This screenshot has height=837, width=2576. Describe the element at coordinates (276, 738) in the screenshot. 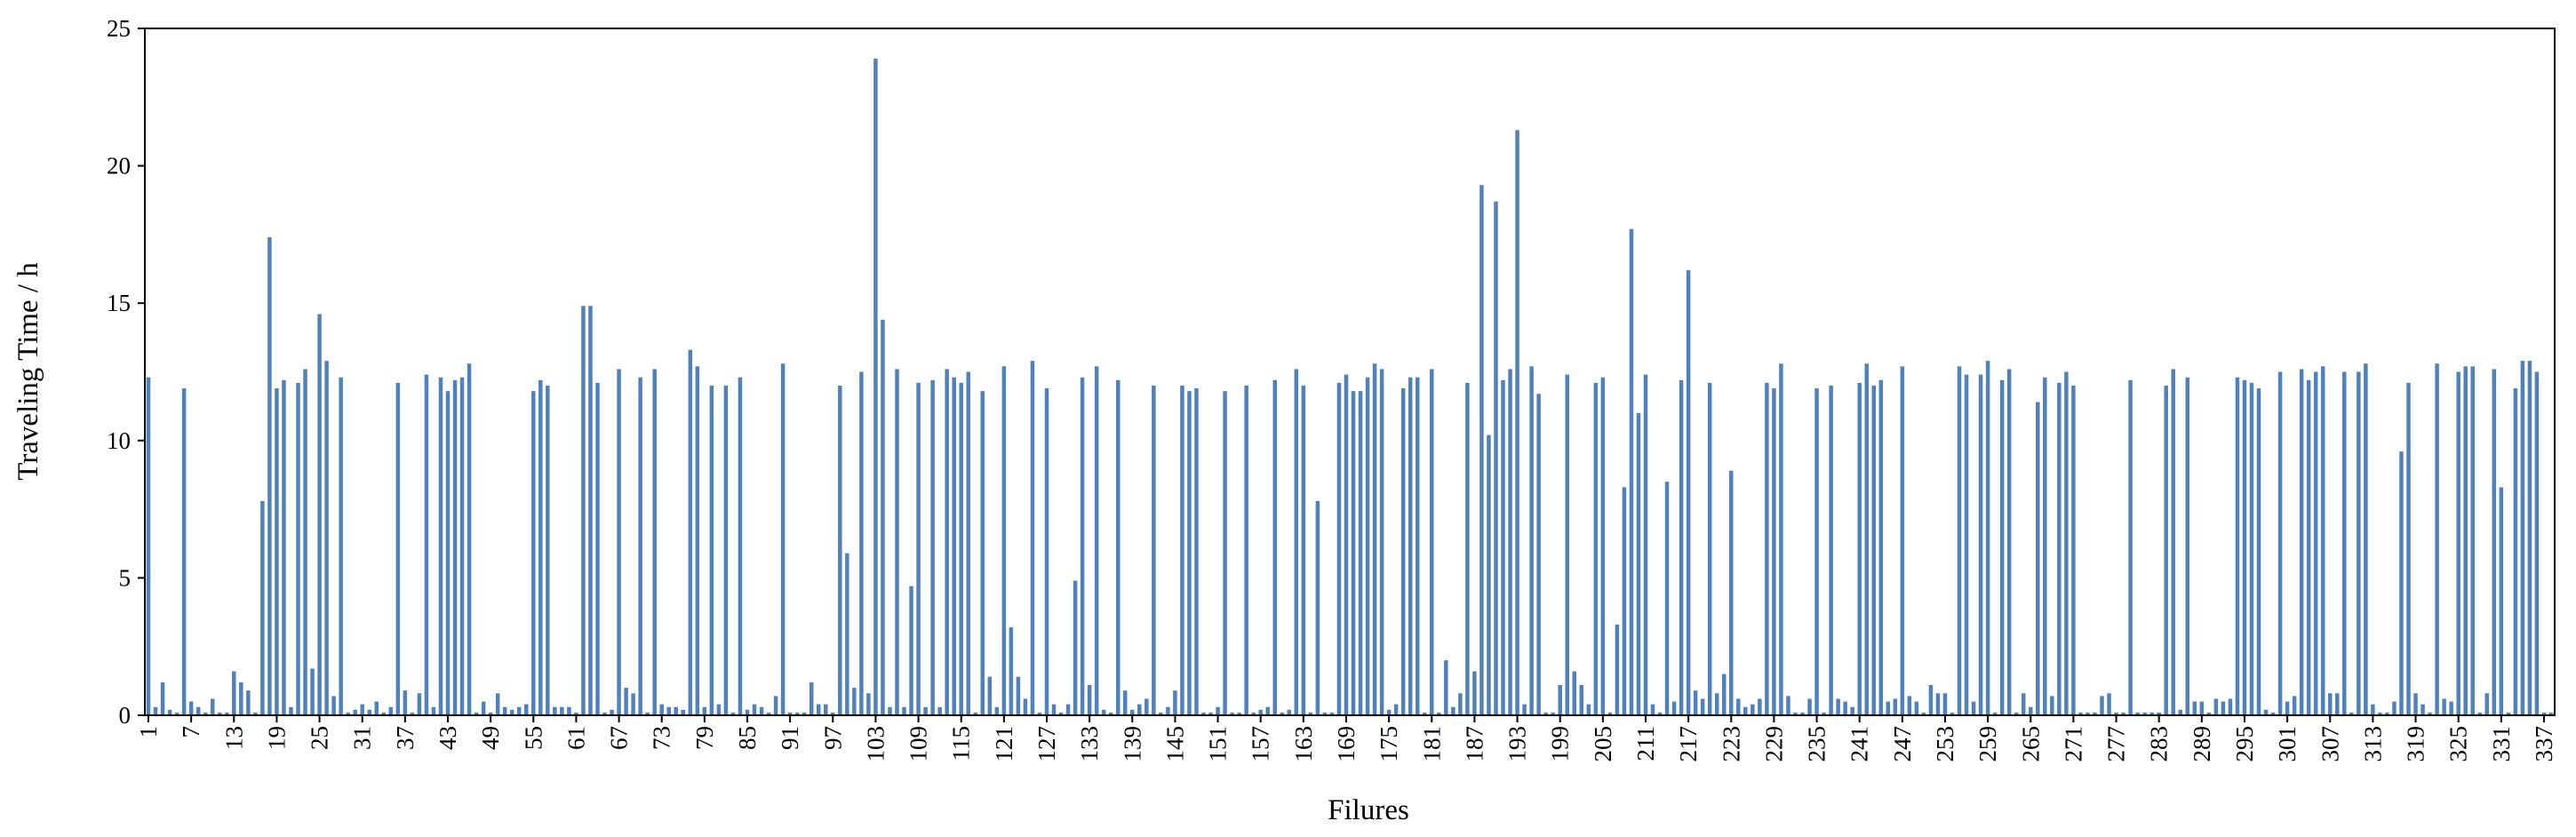

I see `x-tick-label: 19` at that location.